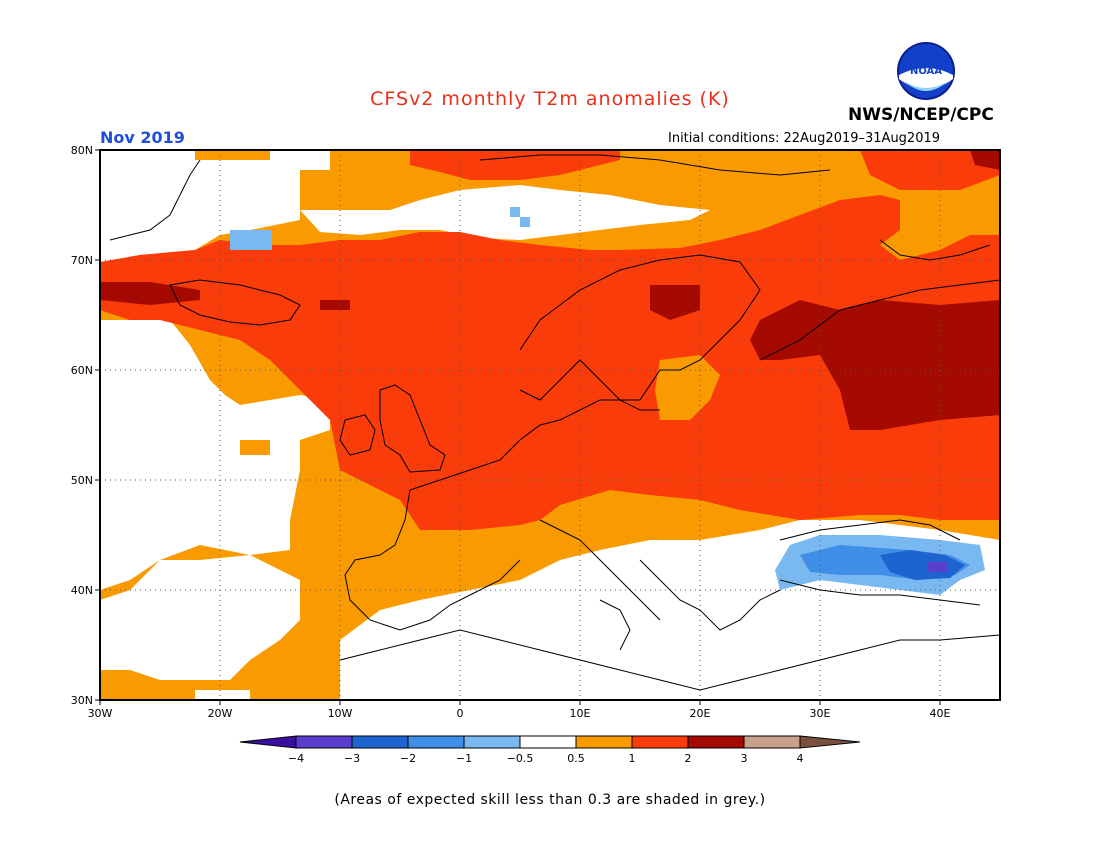 This screenshot has width=1100, height=850. What do you see at coordinates (804, 138) in the screenshot?
I see `initial-conditions: Initial conditions: 22Aug2019–31Aug2019` at bounding box center [804, 138].